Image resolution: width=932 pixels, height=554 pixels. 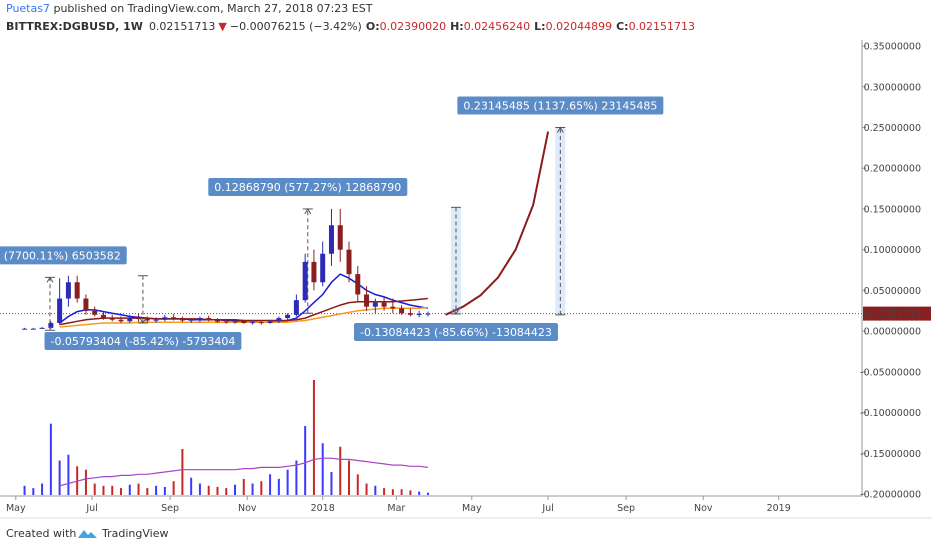 I want to click on o-label: O:, so click(x=373, y=26).